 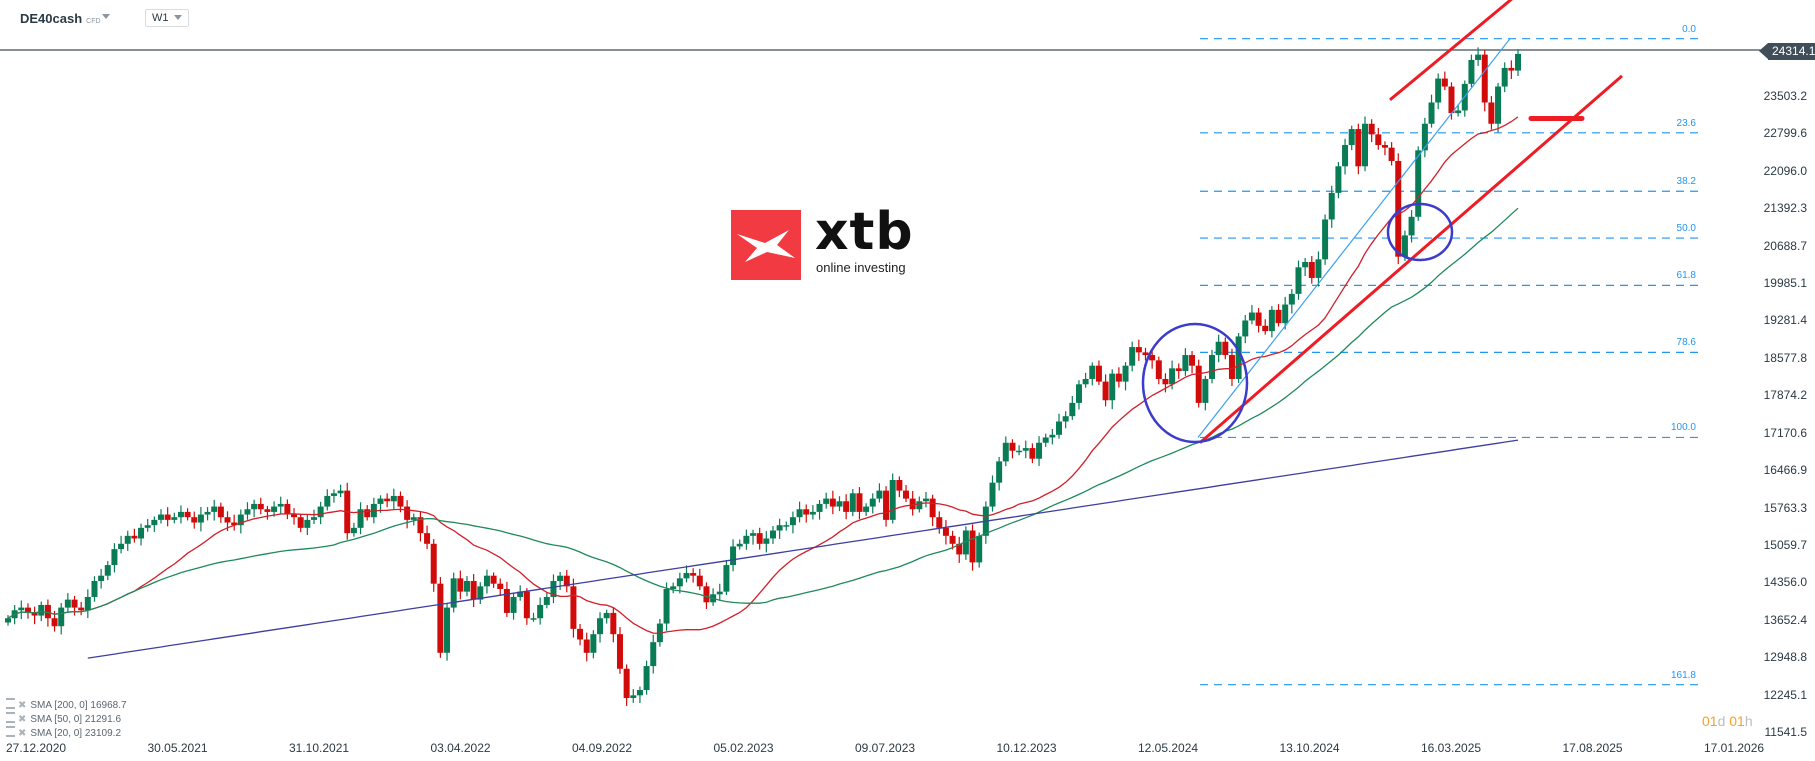 I want to click on symbol-selector: DE40cash CFD, so click(x=60, y=18).